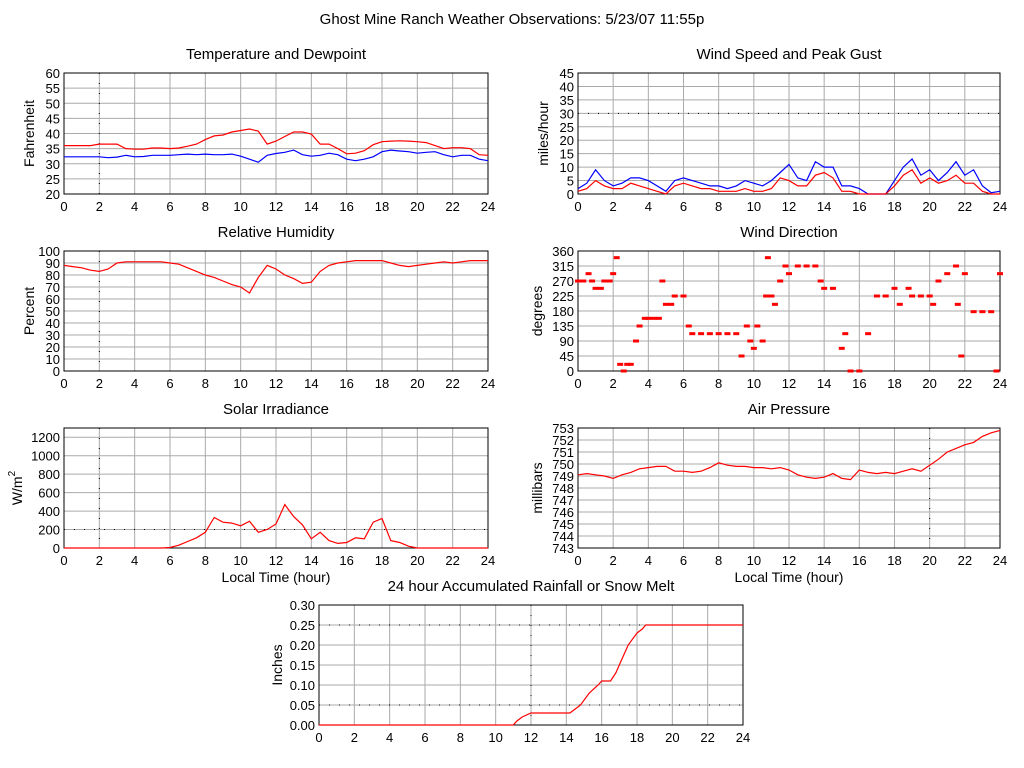 The height and width of the screenshot is (768, 1024). I want to click on y-tick-label: 752, so click(563, 440).